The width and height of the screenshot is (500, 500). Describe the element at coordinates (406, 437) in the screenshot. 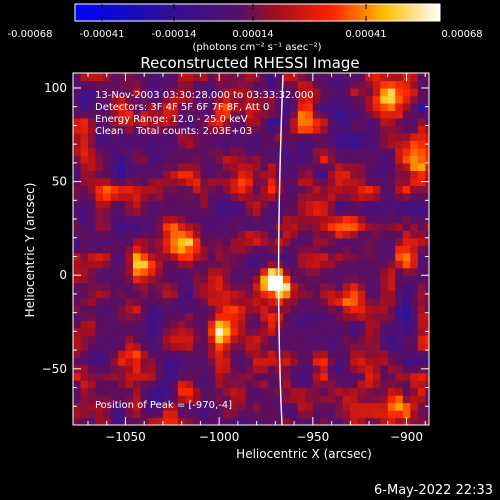

I see `x-tick-label: −900` at that location.